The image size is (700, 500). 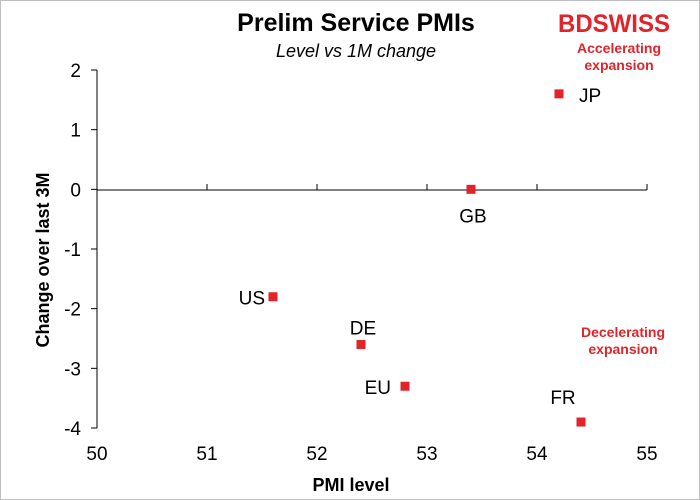 I want to click on x-axis-title: PMI level, so click(x=350, y=485).